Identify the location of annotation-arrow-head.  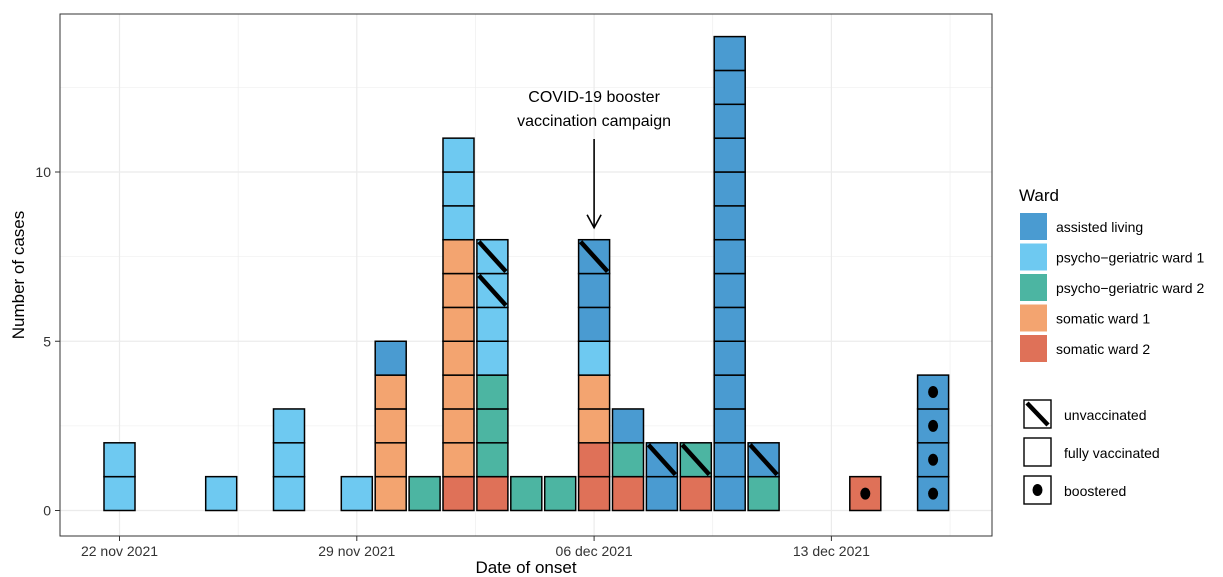
(594, 222).